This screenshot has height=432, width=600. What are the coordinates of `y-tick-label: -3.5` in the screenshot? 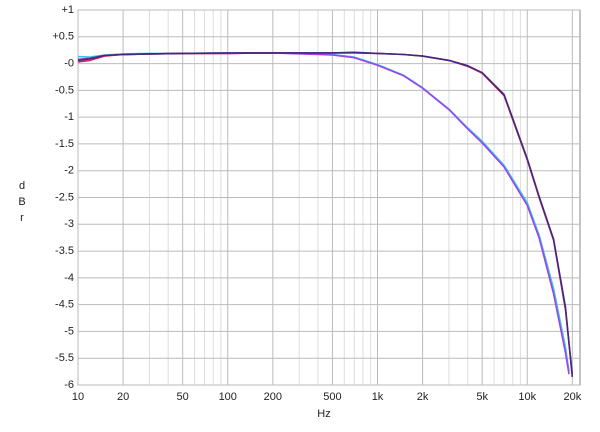 It's located at (64, 251).